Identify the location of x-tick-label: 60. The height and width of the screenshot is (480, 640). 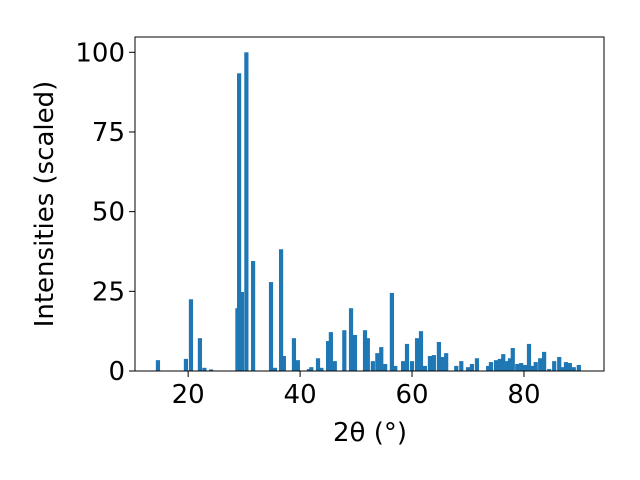
(411, 395).